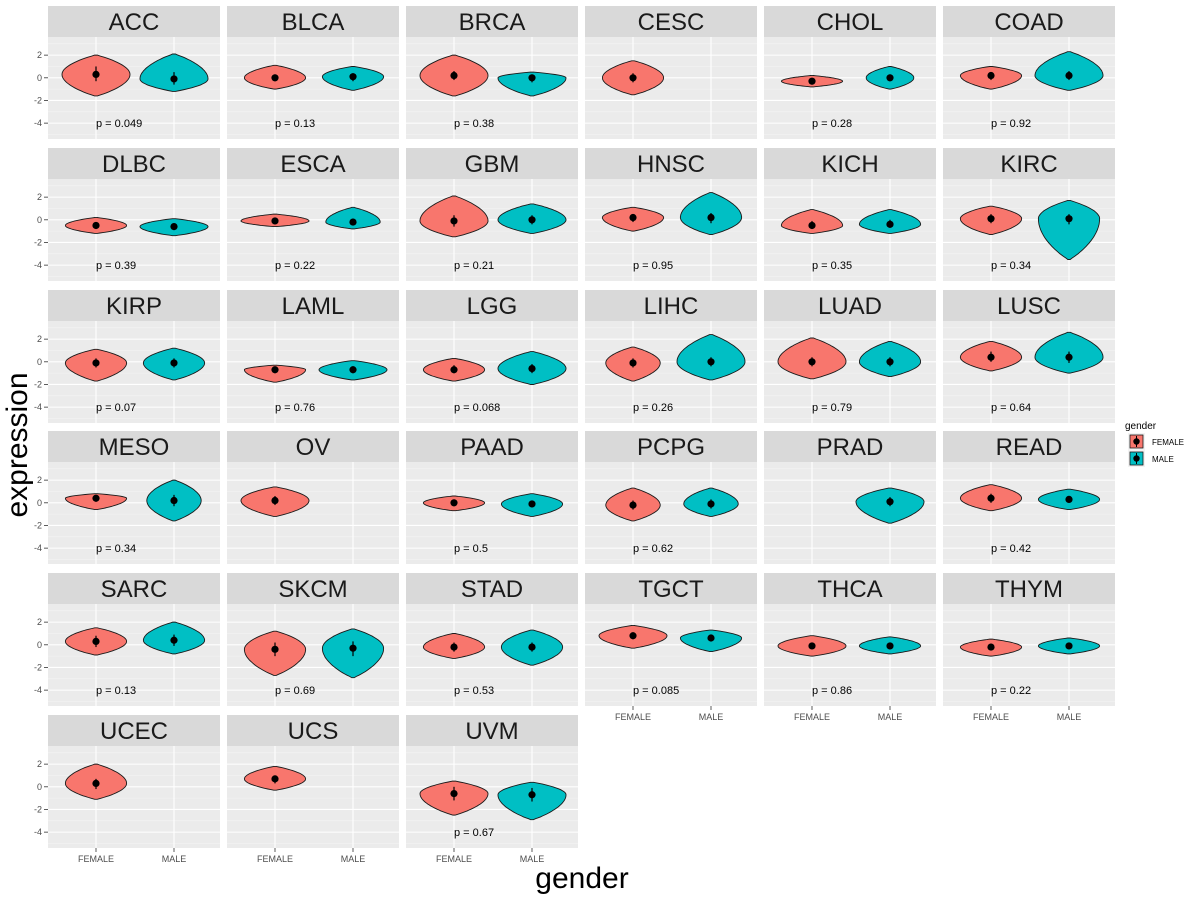 This screenshot has width=1200, height=900. I want to click on facet-label: TGCT, so click(671, 589).